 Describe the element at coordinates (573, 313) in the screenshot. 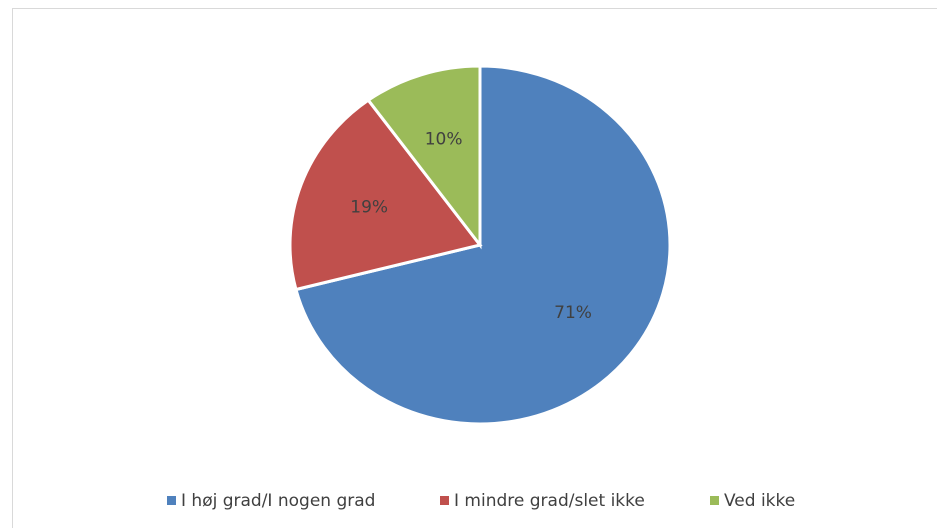

I see `data-label: 71%` at that location.